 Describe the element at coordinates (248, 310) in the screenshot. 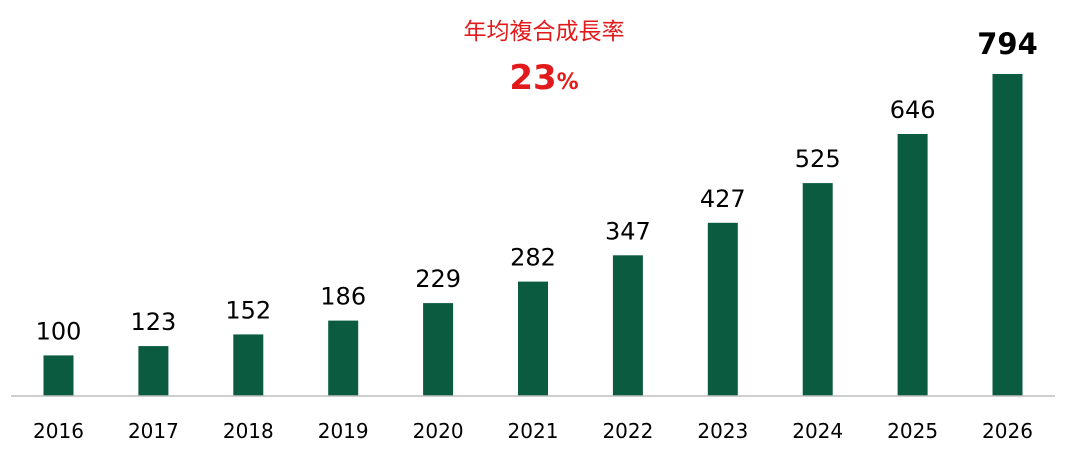

I see `value-label-2018: 152` at that location.